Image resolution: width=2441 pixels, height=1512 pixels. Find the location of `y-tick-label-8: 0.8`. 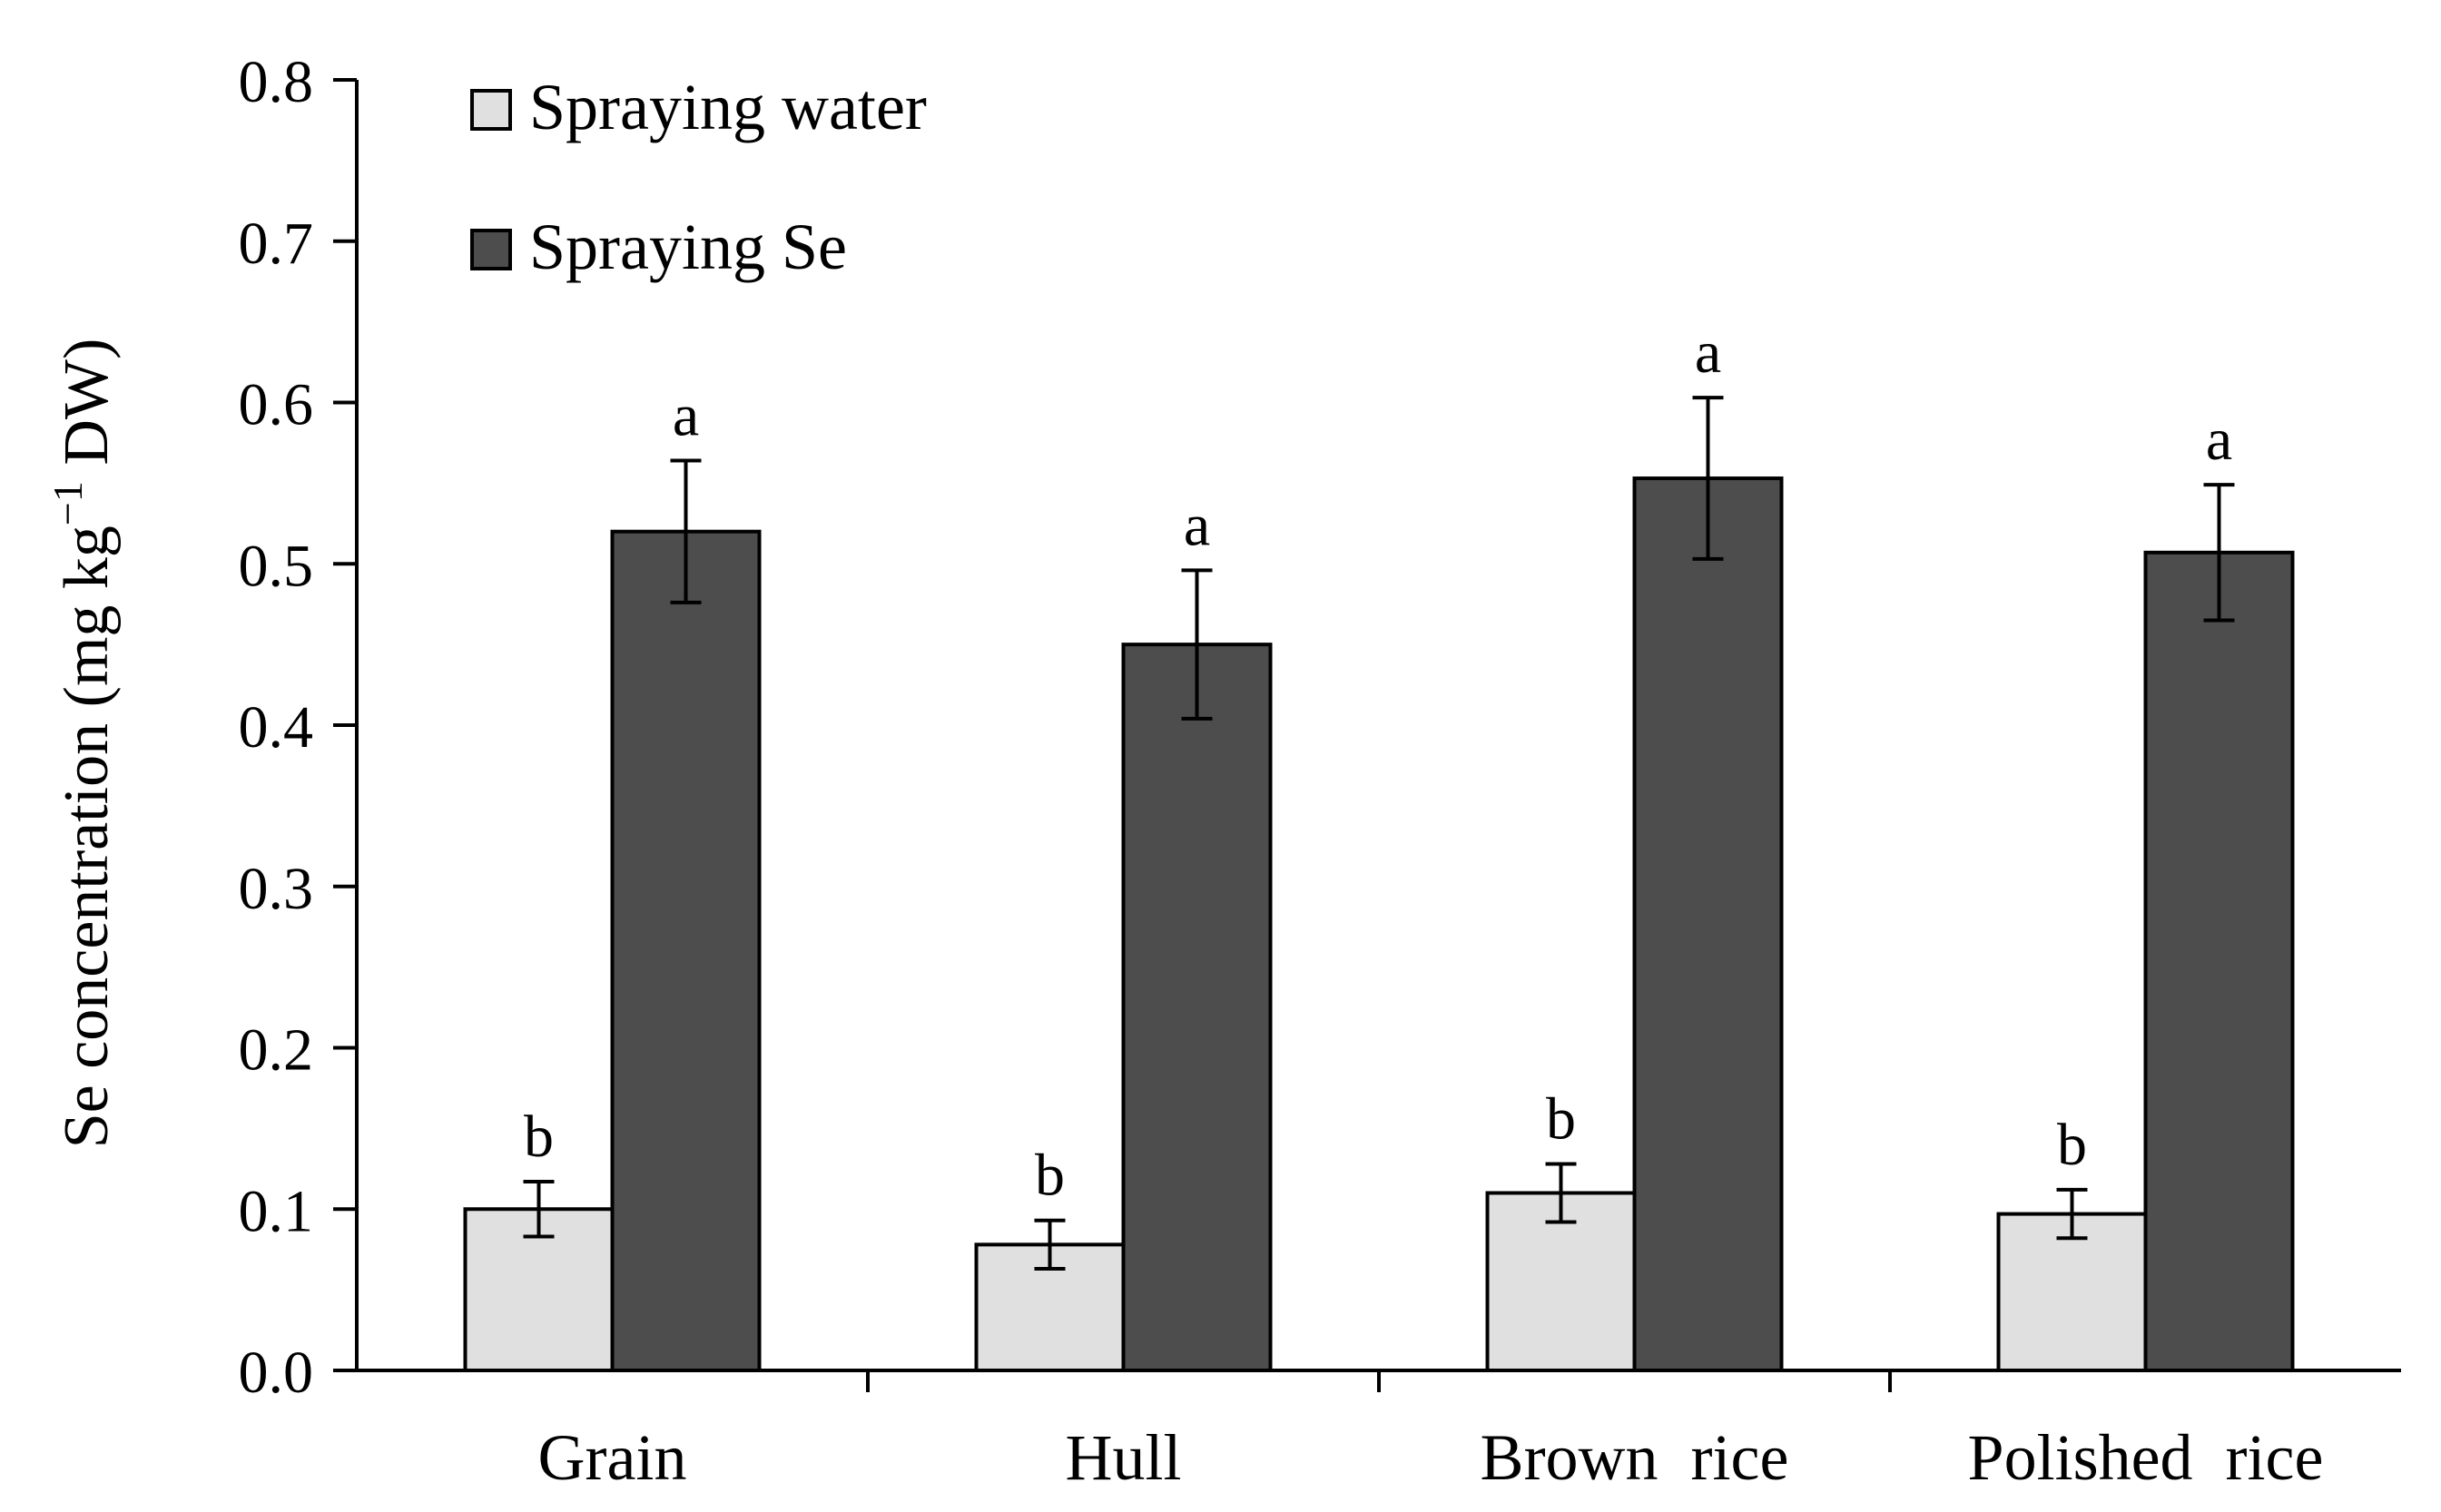

y-tick-label-8: 0.8 is located at coordinates (277, 82).